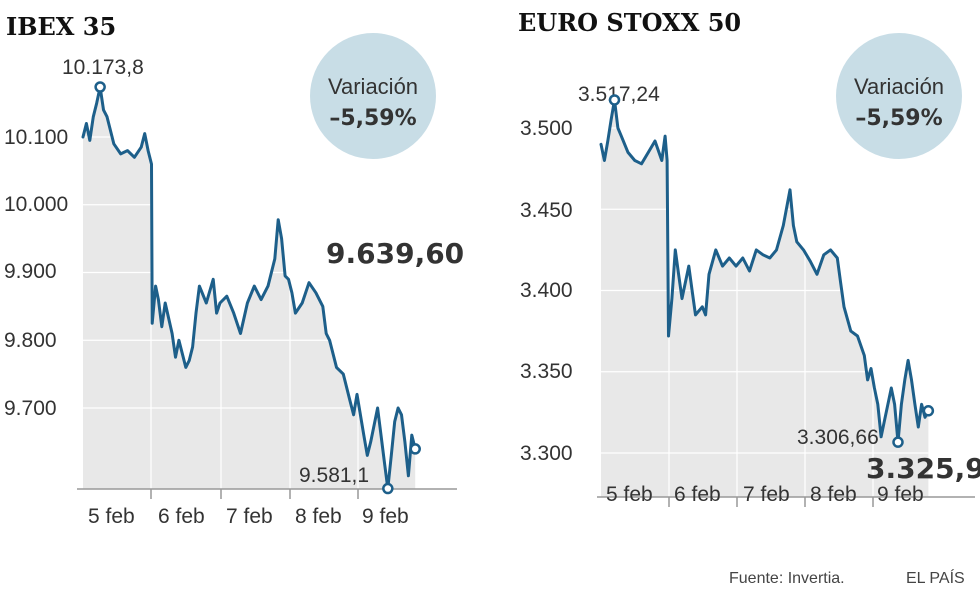 The image size is (980, 597). I want to click on max-value-label: 10.173,8, so click(103, 67).